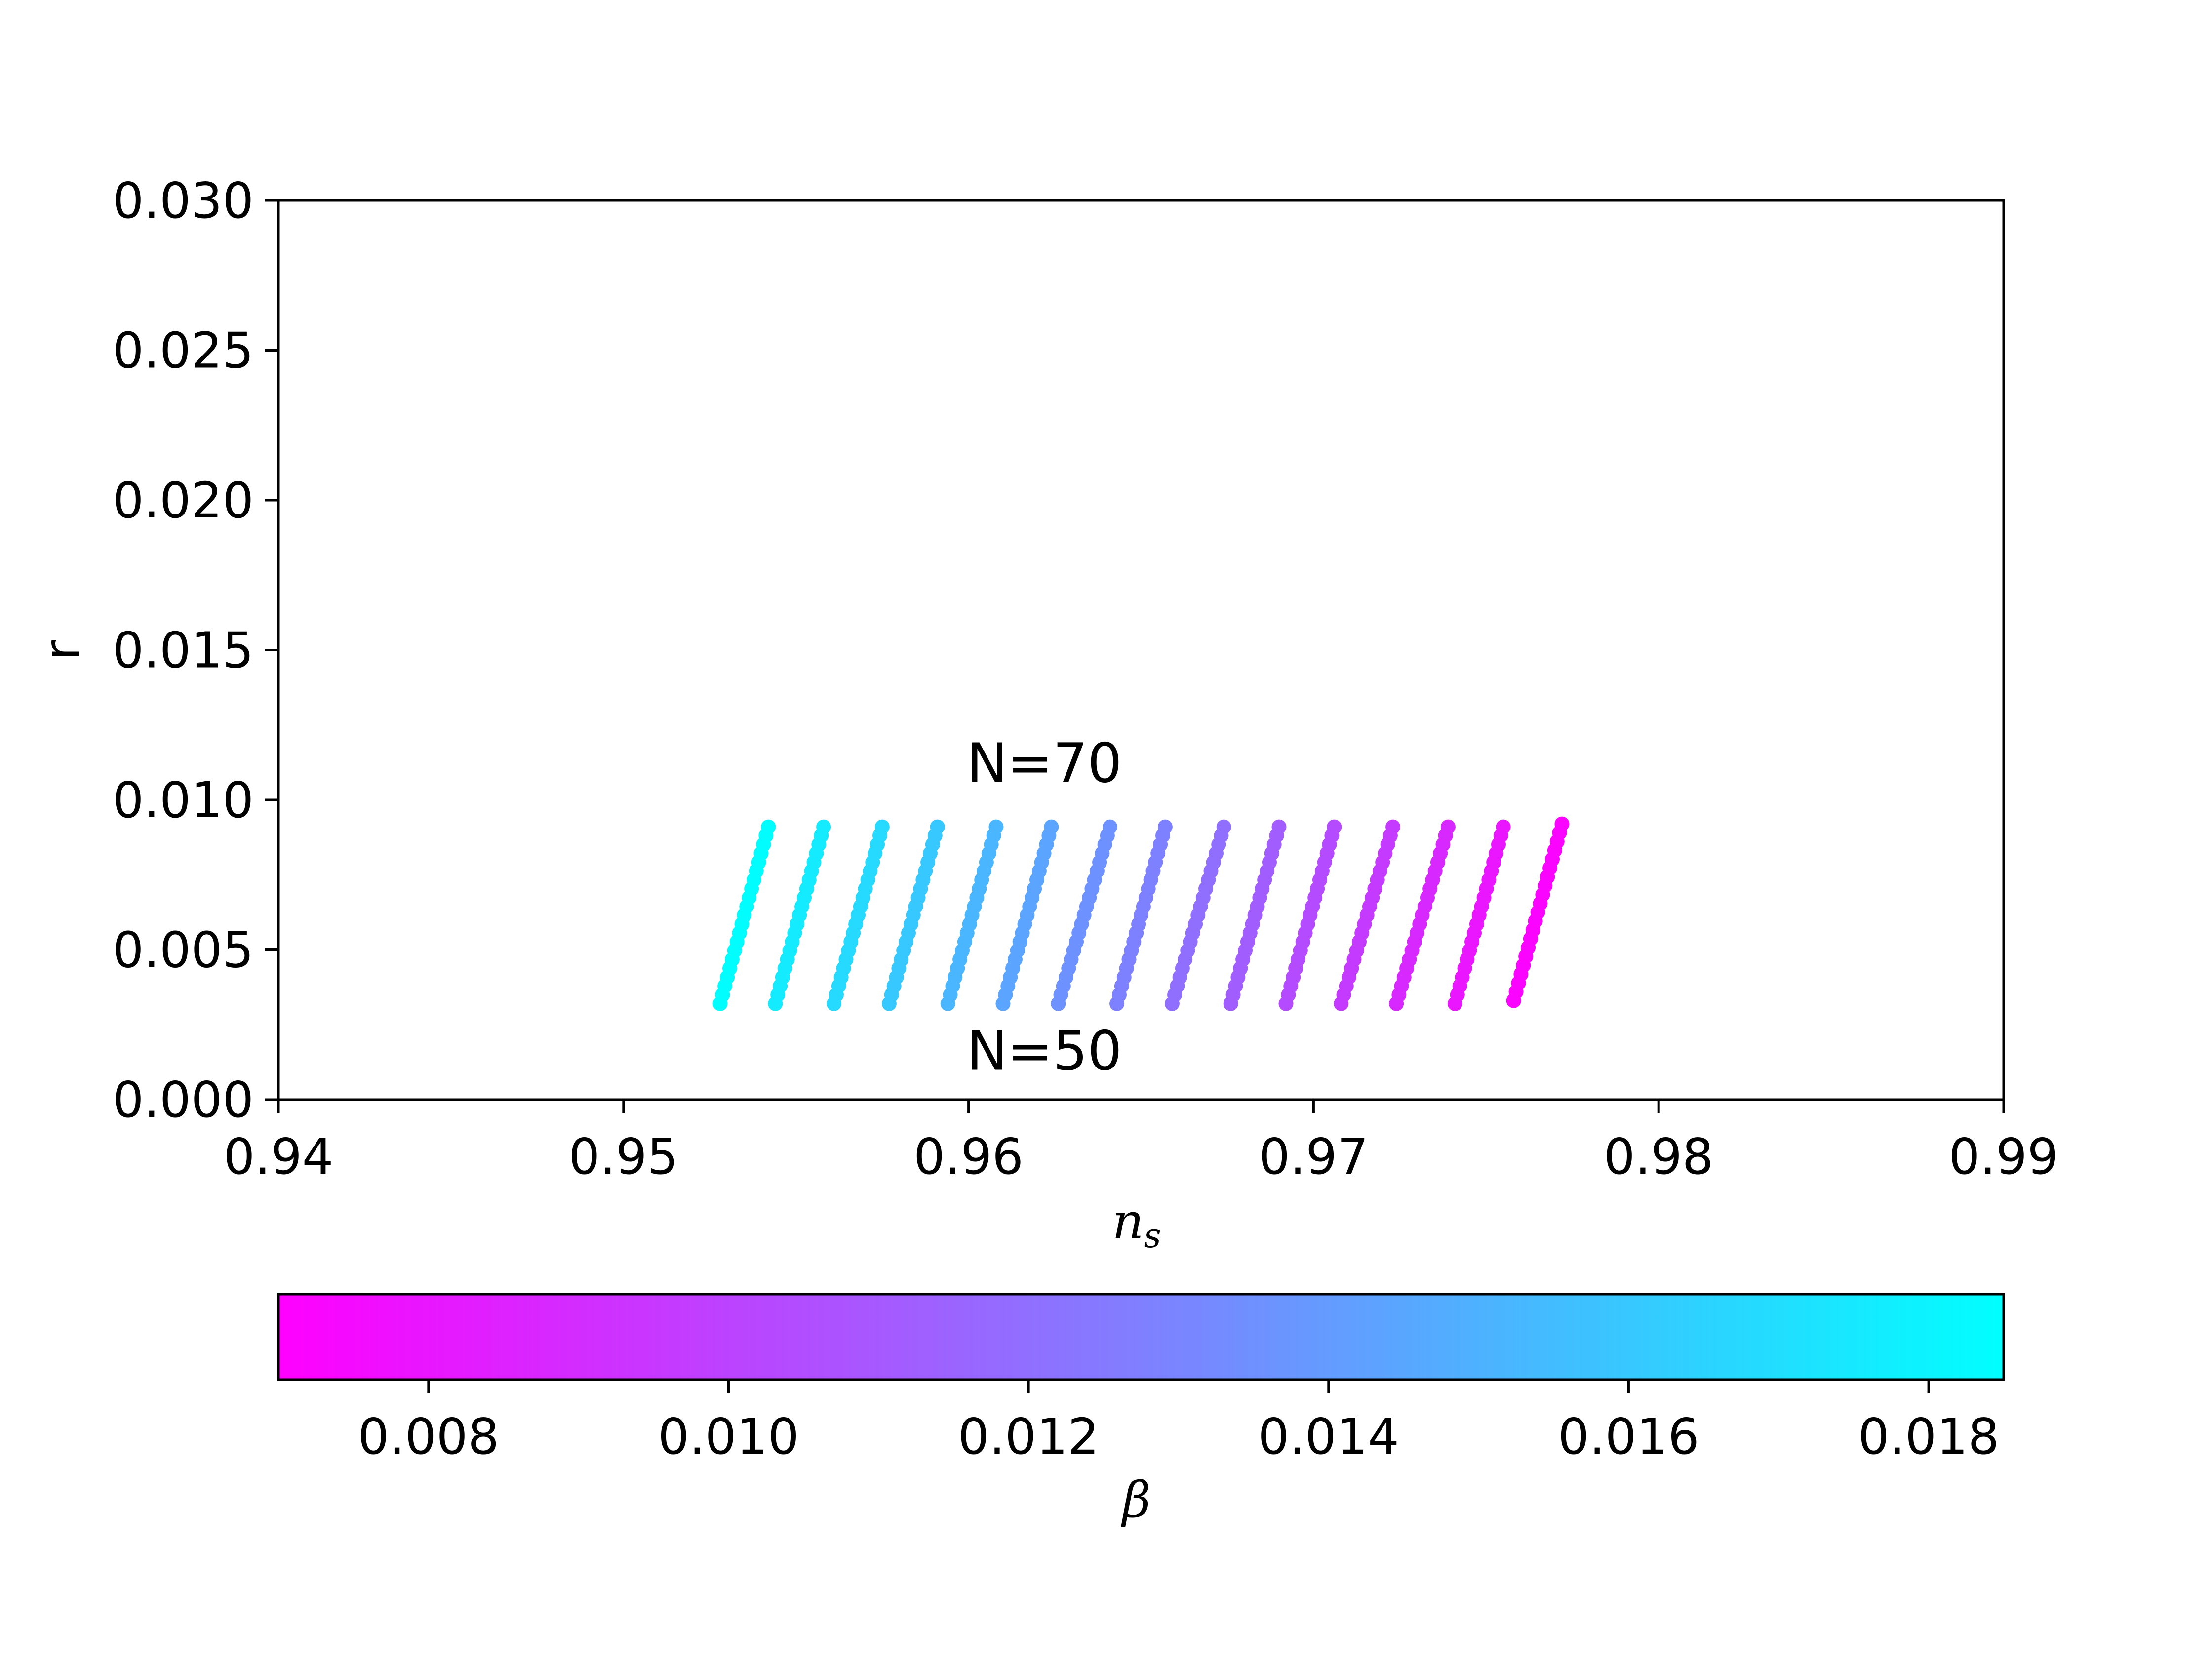  What do you see at coordinates (623, 1156) in the screenshot?
I see `x-tick-label: 0.95` at bounding box center [623, 1156].